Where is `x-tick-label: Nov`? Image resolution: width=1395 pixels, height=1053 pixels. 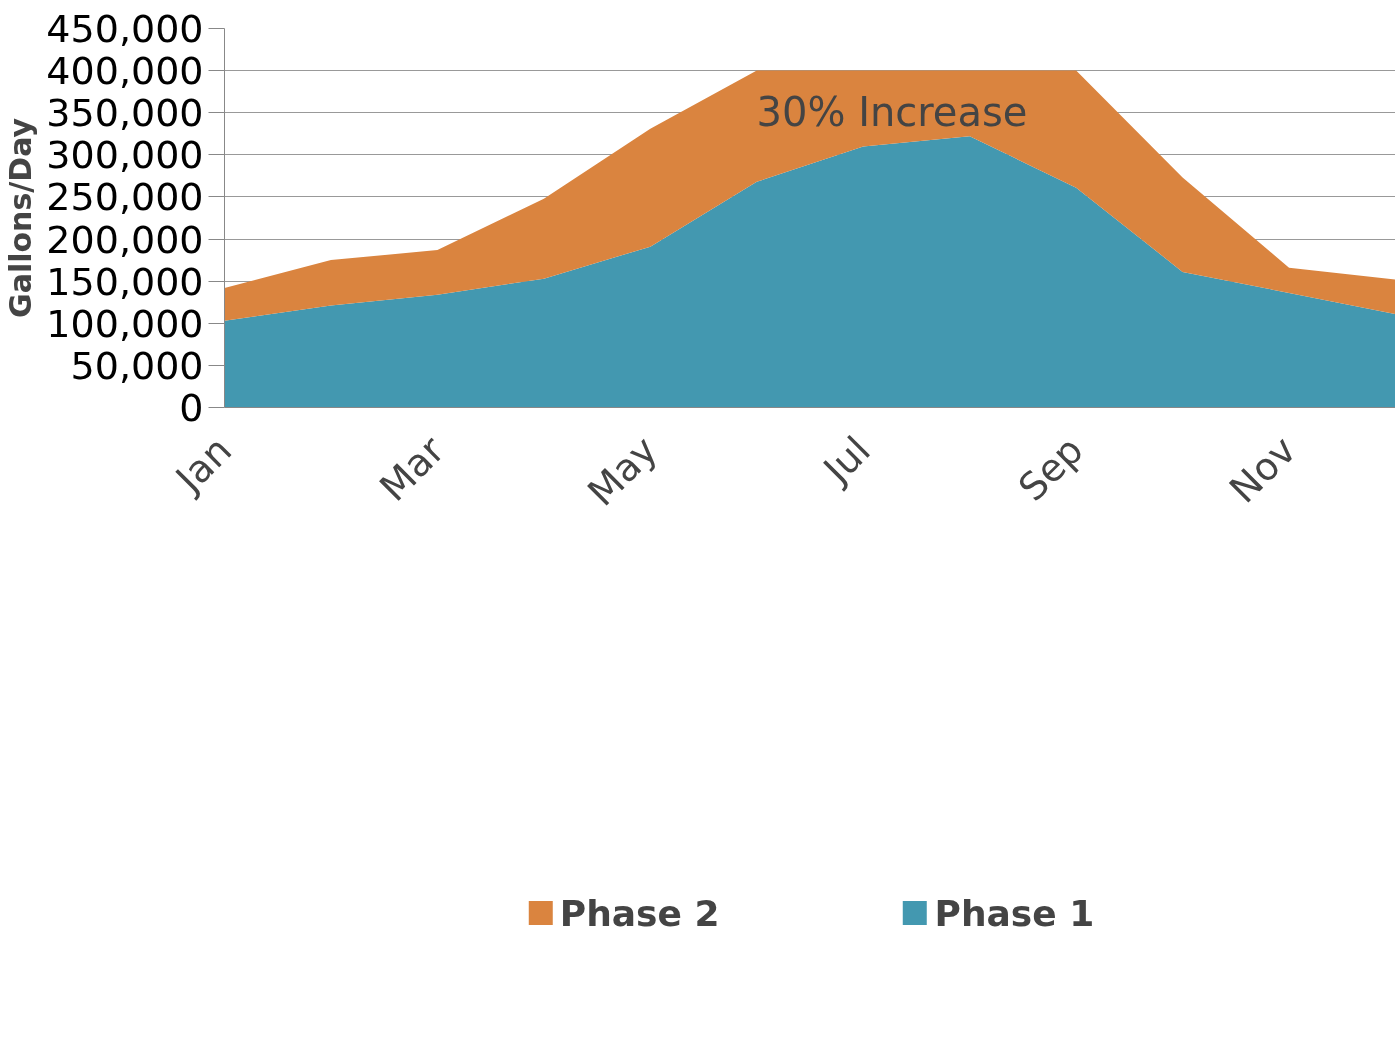
x-tick-label: Nov is located at coordinates (1263, 469).